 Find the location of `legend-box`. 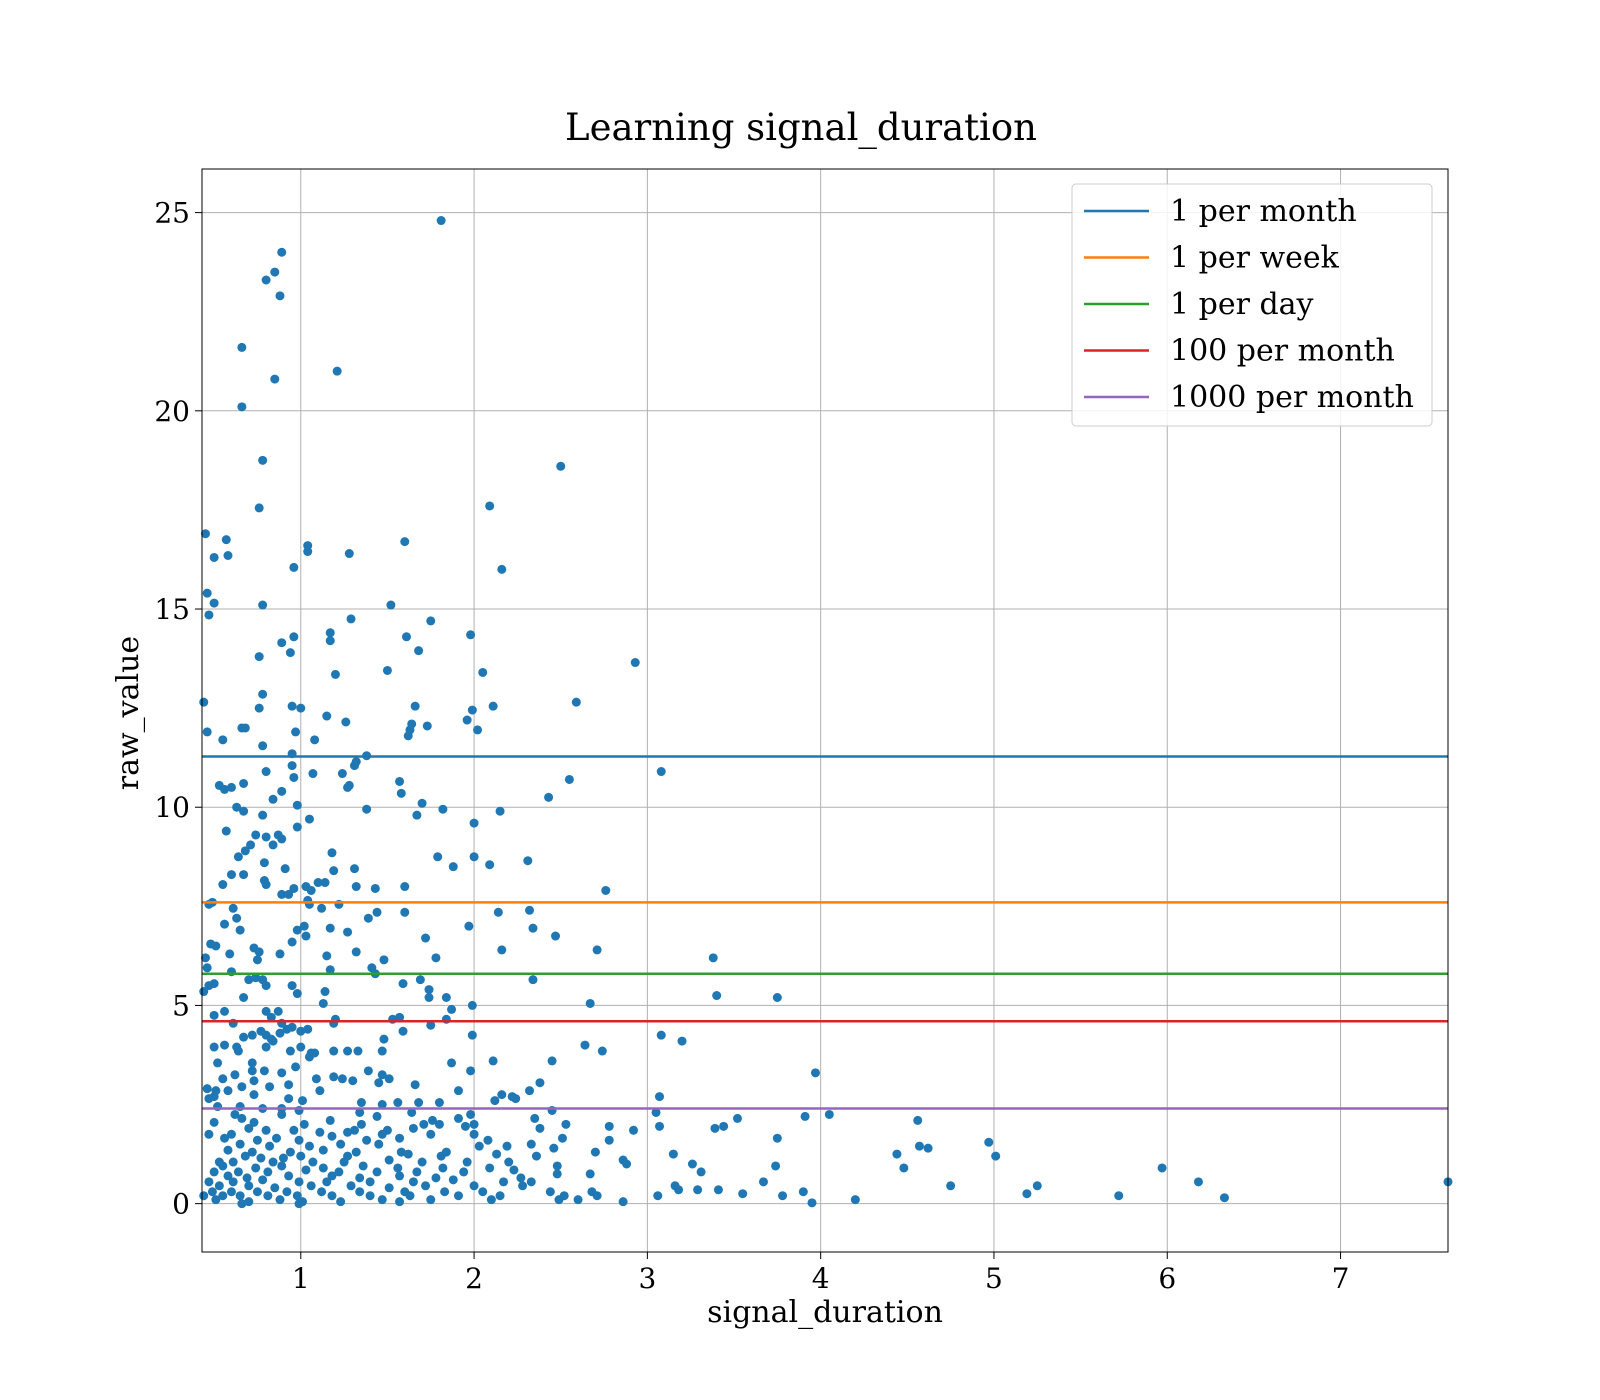

legend-box is located at coordinates (1252, 305).